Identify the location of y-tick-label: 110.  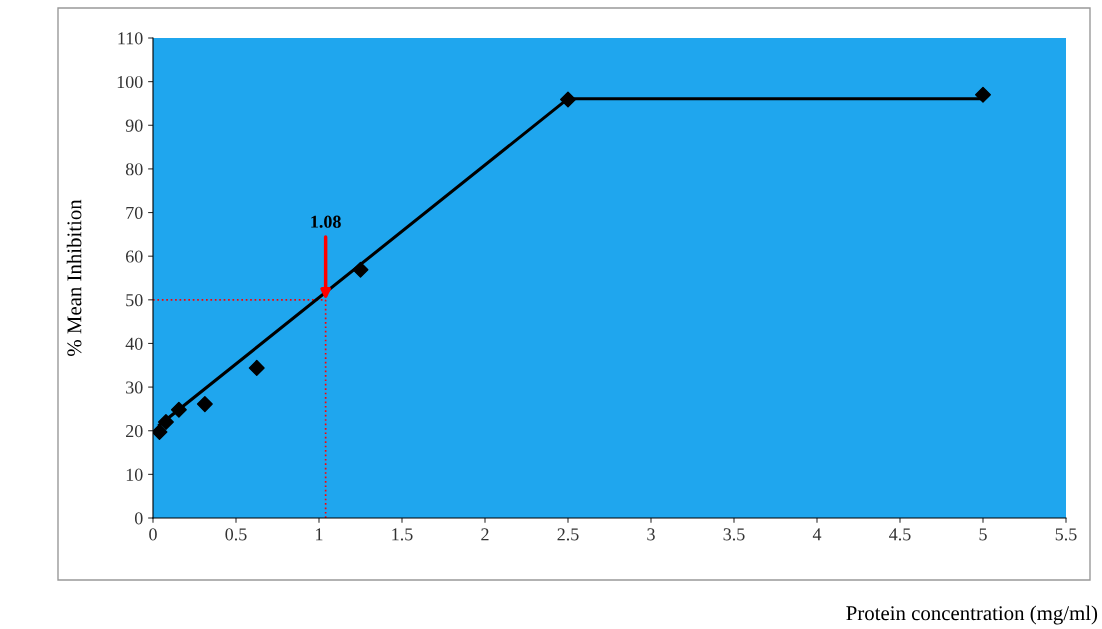
(130, 38).